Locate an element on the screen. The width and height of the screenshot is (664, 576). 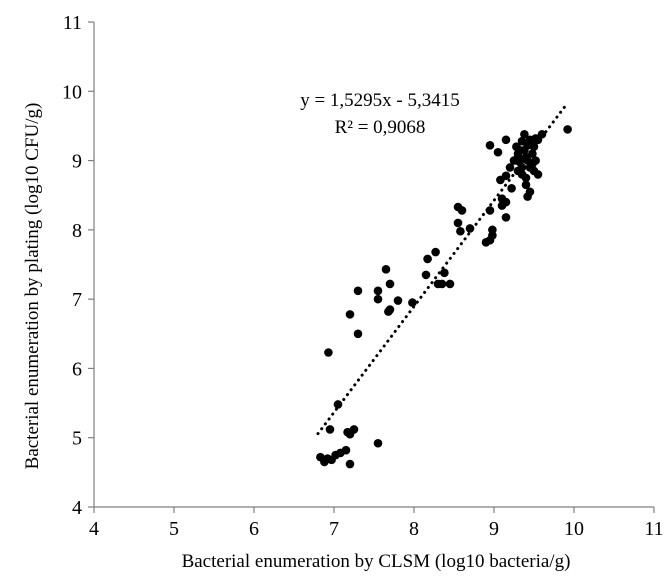
y-tick-label: 7 is located at coordinates (77, 300).